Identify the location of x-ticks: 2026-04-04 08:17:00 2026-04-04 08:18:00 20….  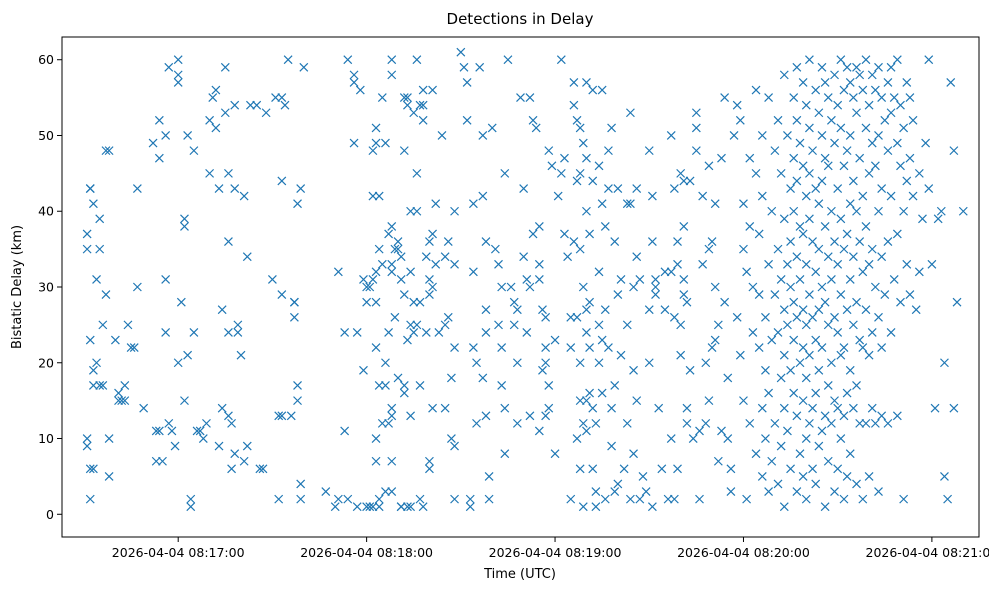
(550, 548).